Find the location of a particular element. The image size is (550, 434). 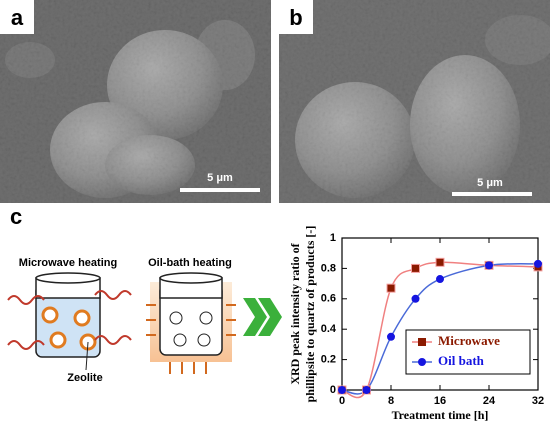

panel-label: b is located at coordinates (295, 17).